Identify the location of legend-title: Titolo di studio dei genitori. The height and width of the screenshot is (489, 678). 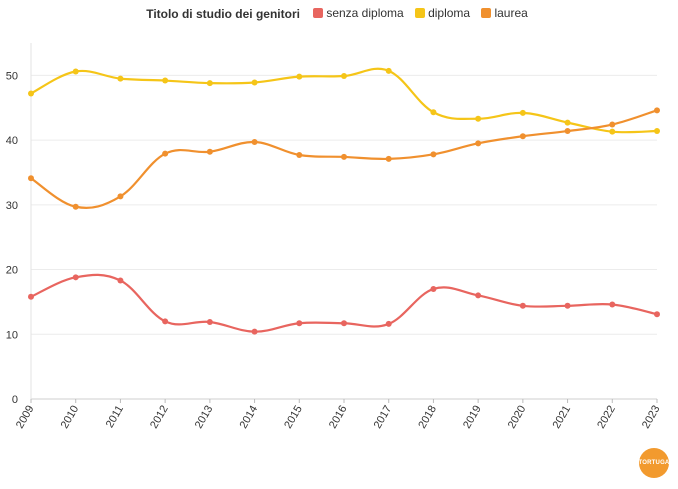
(223, 14).